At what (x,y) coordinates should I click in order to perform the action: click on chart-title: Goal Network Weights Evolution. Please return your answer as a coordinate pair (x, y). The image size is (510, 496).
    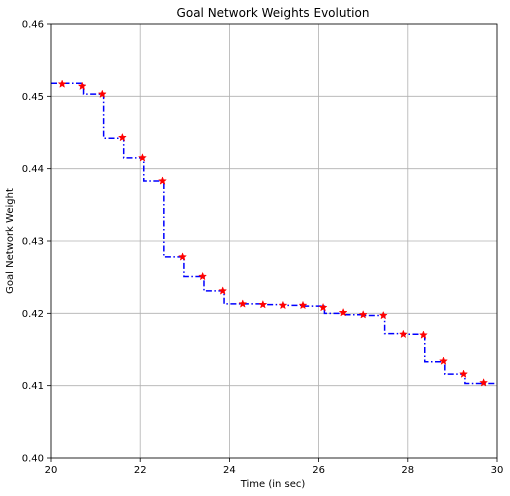
    Looking at the image, I should click on (273, 13).